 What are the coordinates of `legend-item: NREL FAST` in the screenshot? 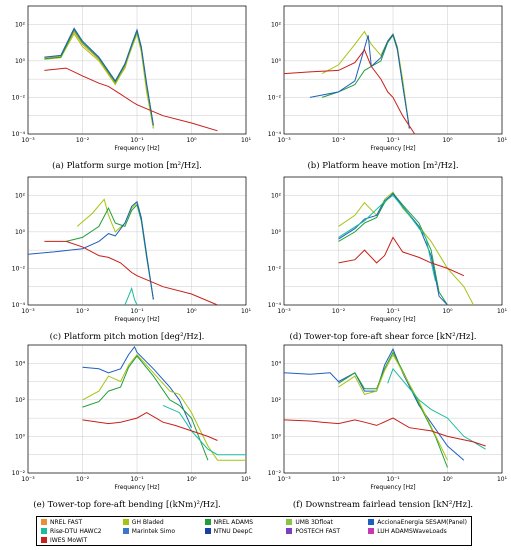 It's located at (82, 522).